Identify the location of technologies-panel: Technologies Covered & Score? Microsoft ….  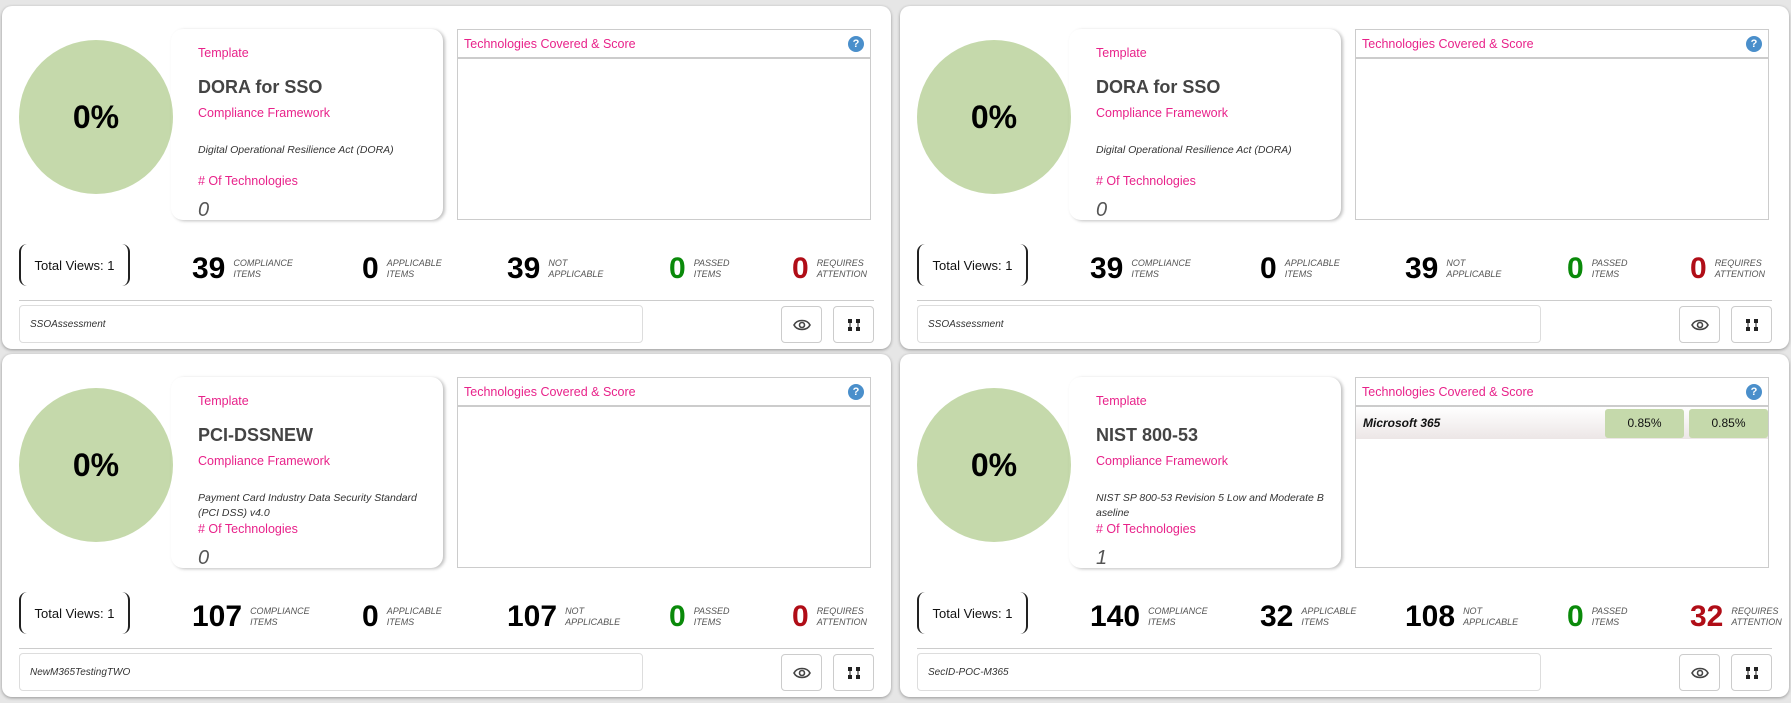
(1562, 472).